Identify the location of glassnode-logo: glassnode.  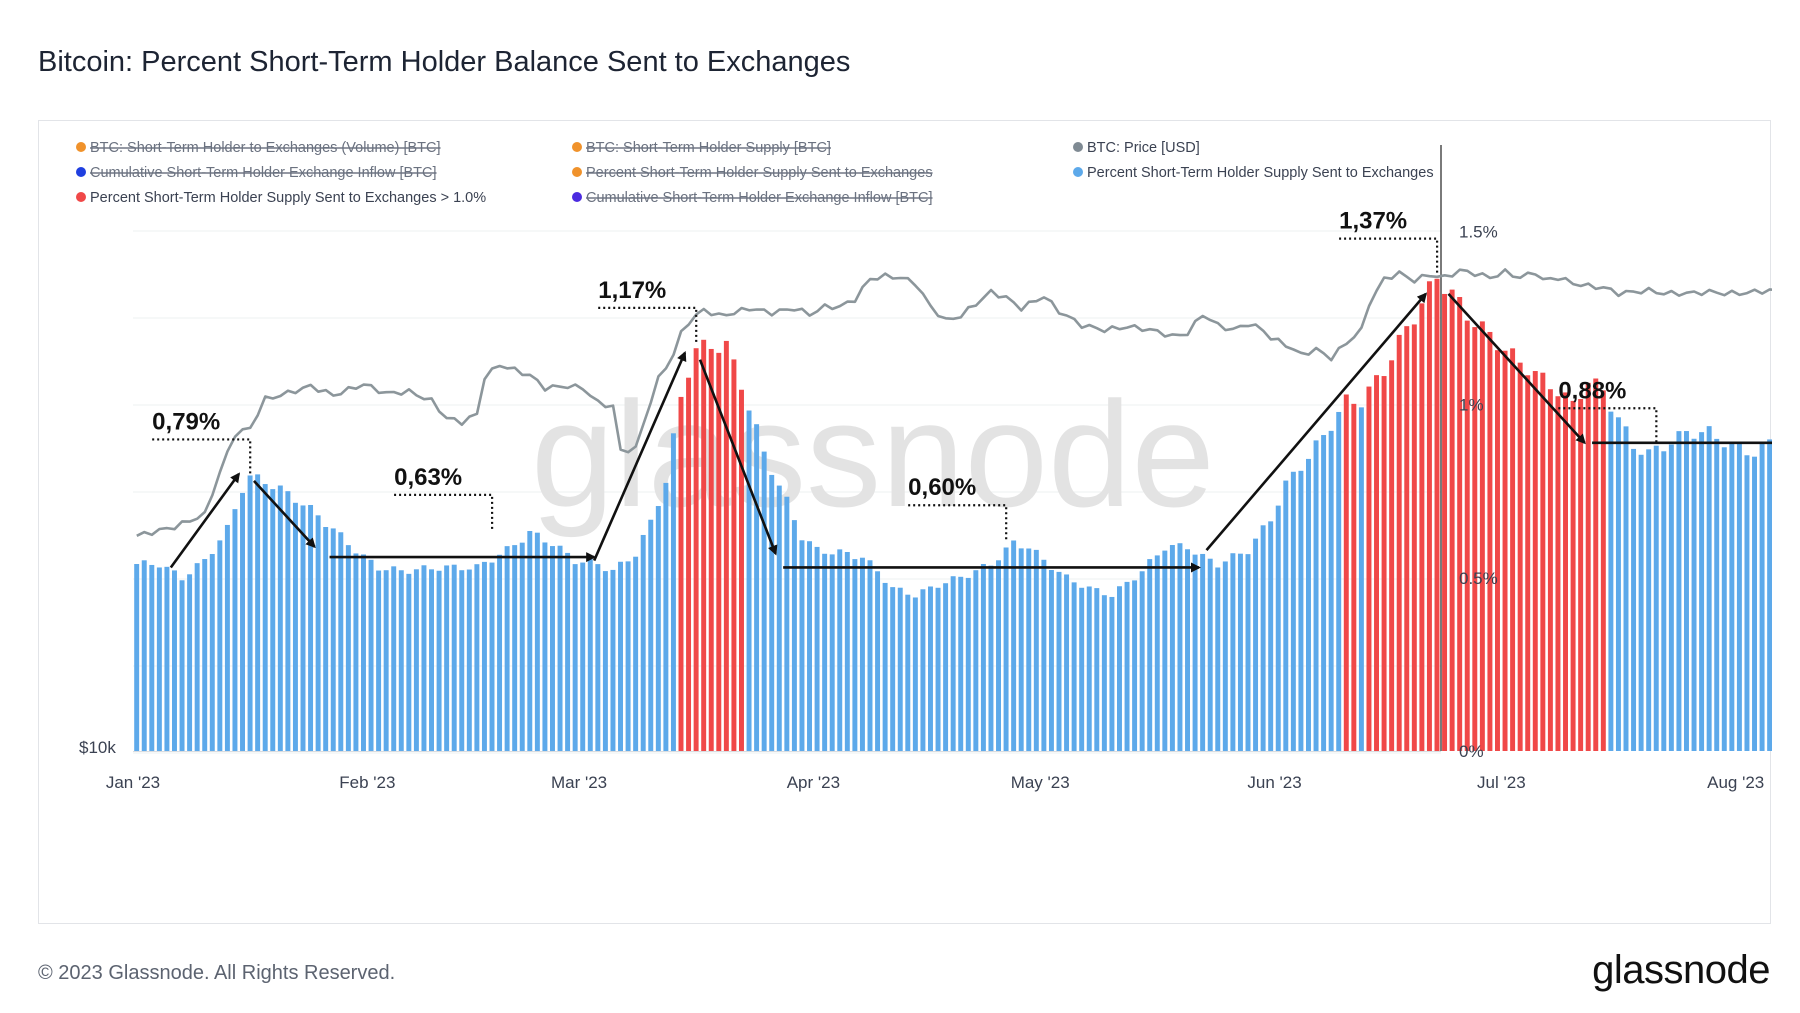
(1681, 970).